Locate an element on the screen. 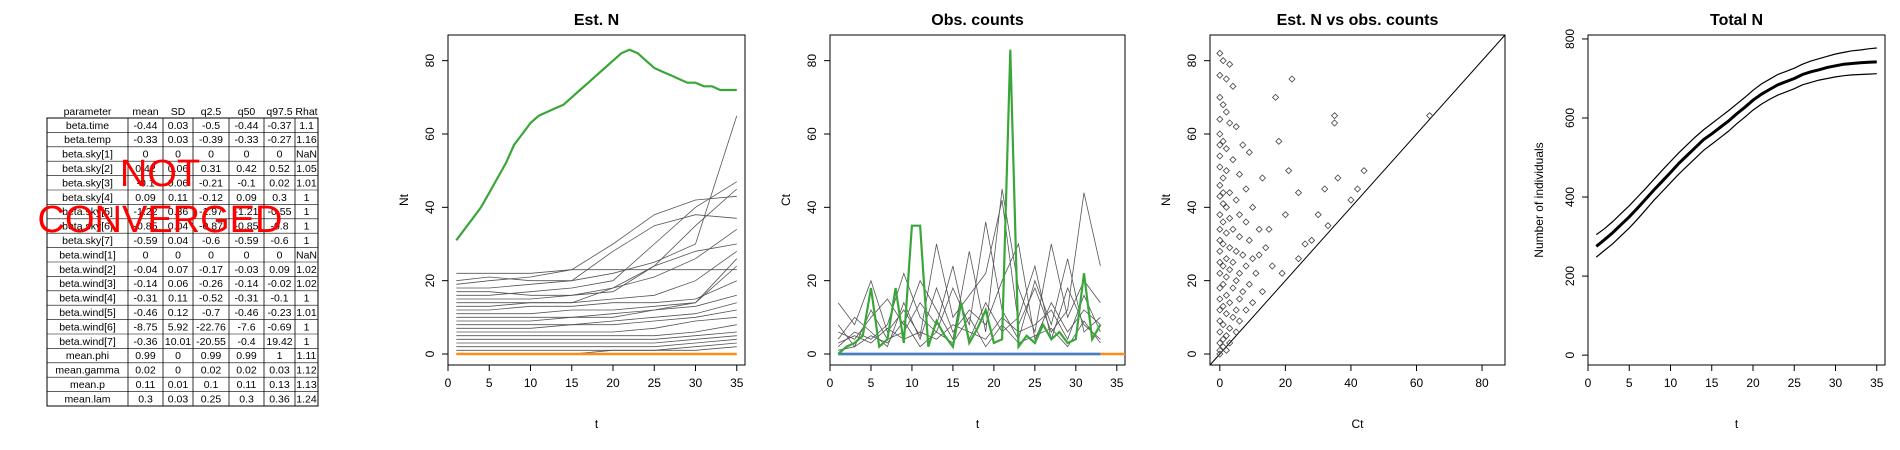  table-cell: 0.25 is located at coordinates (211, 399).